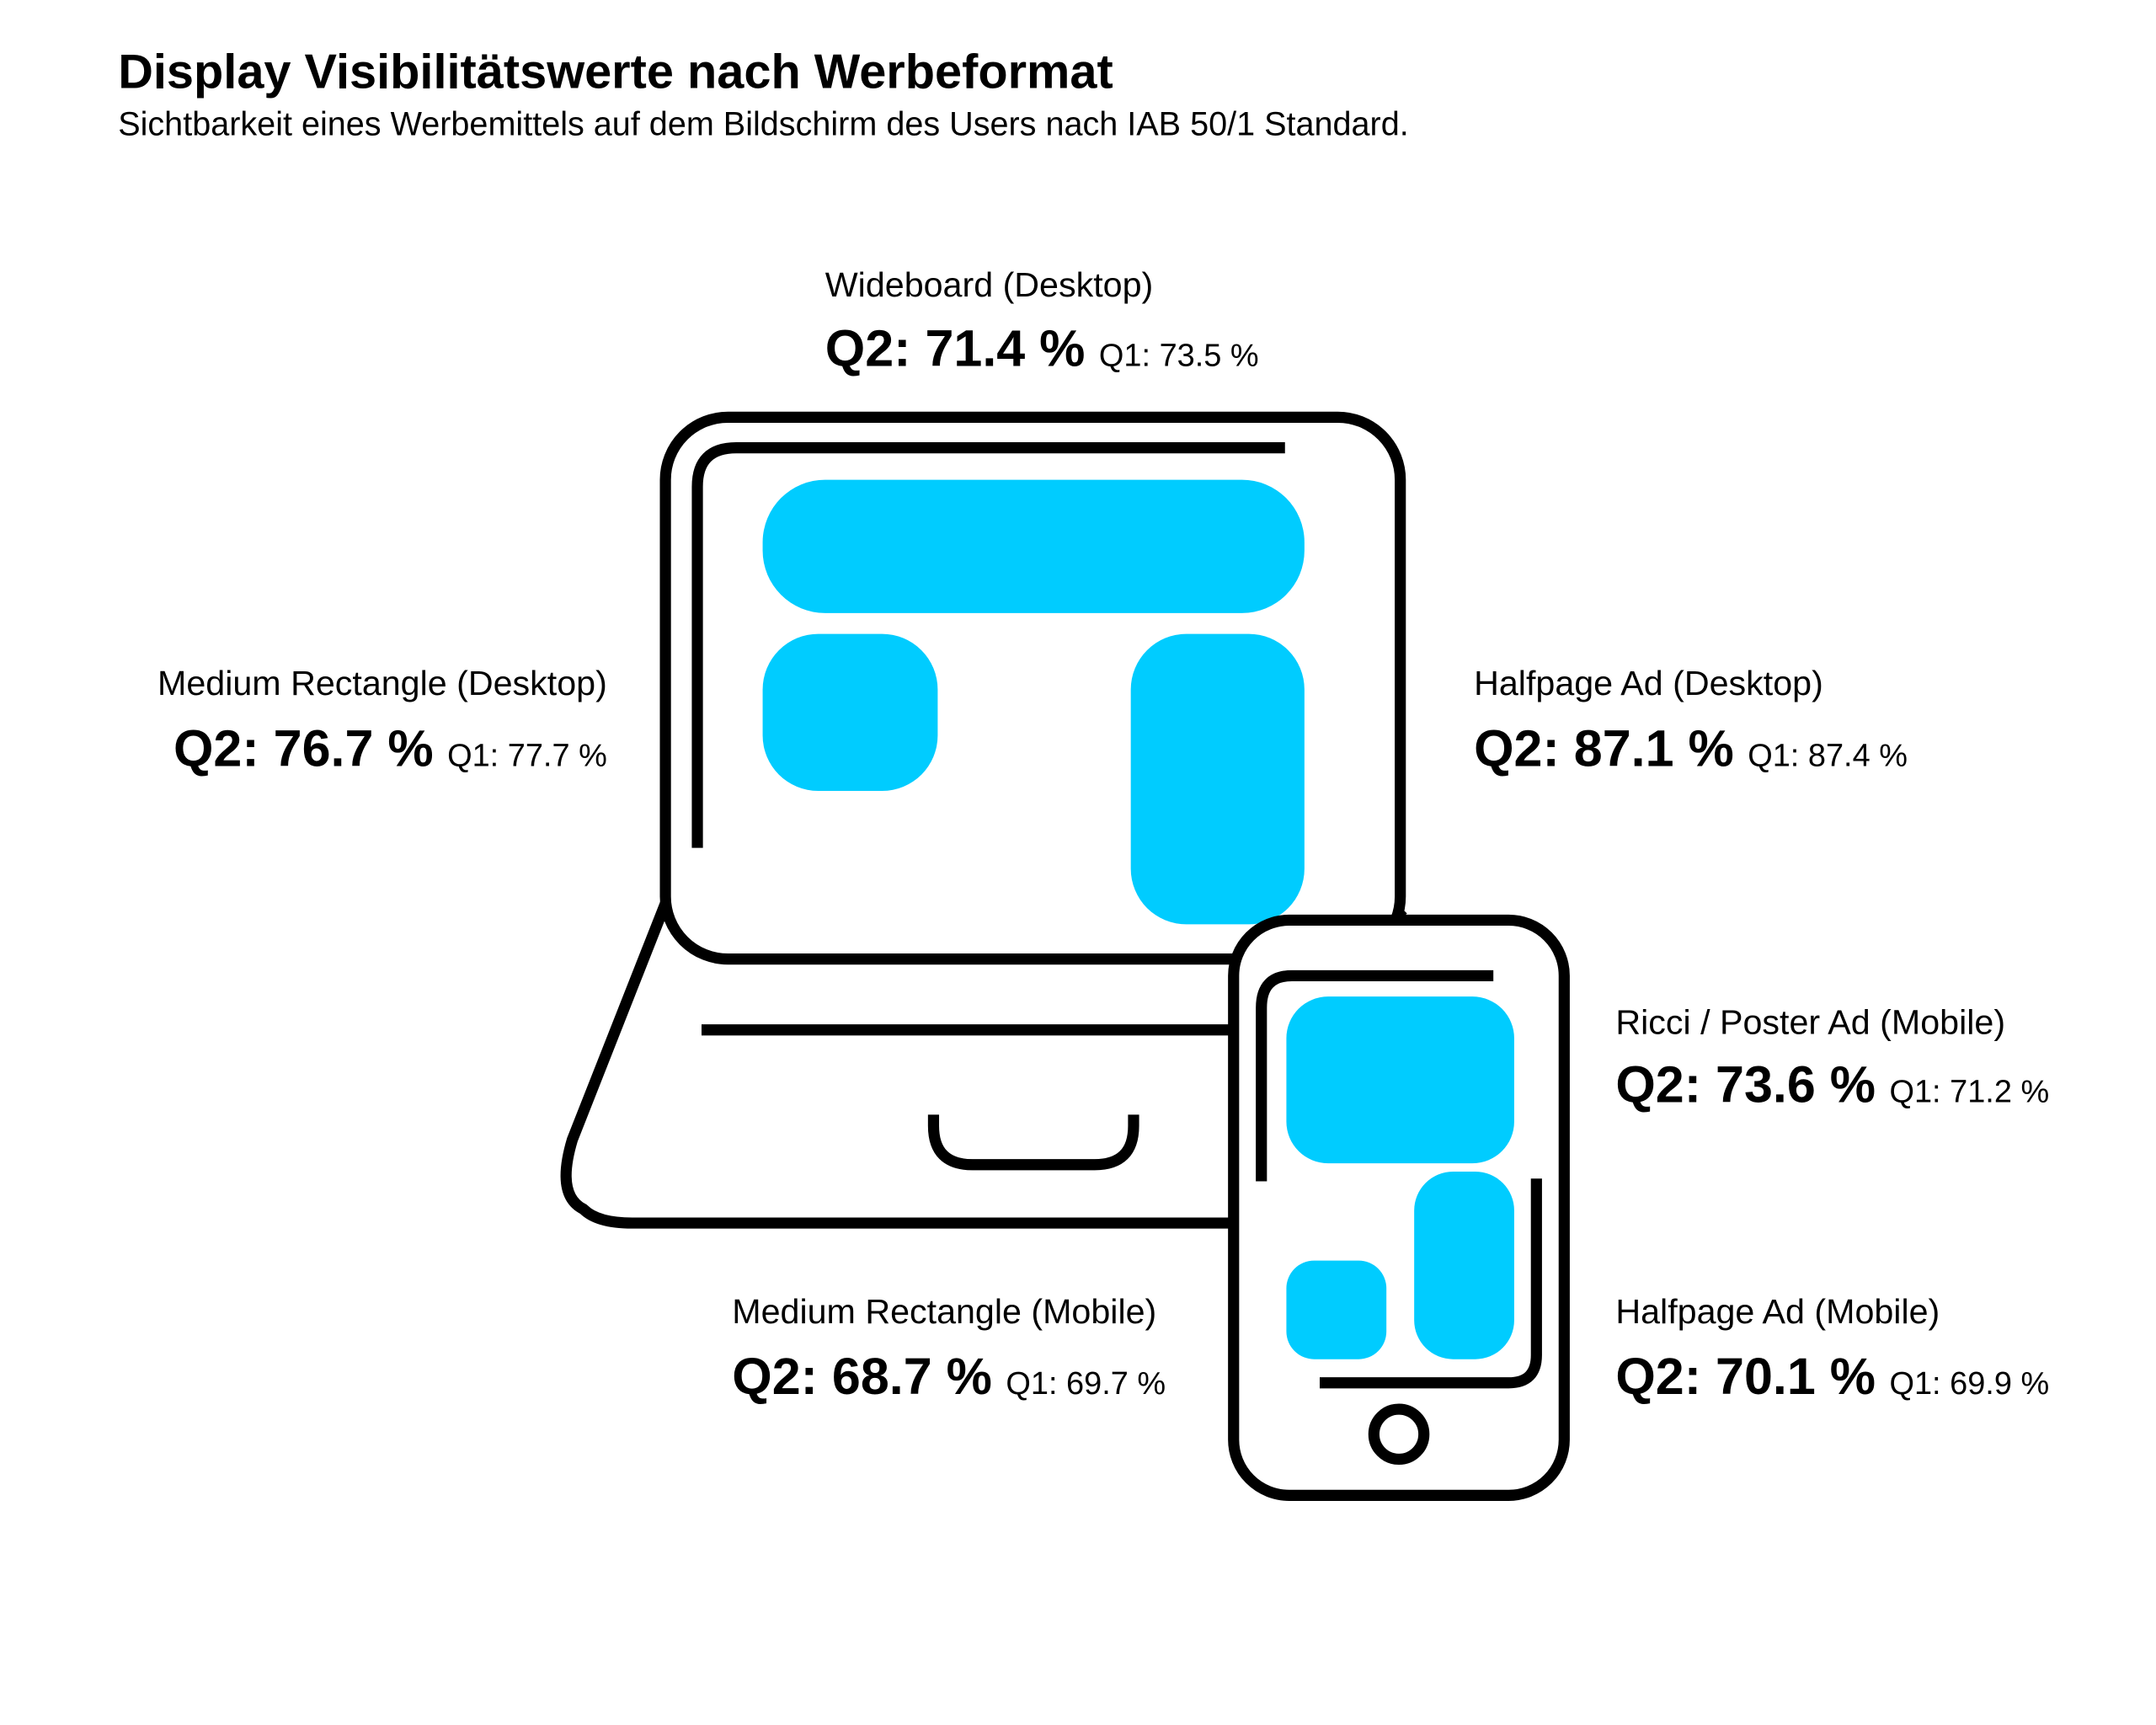 The height and width of the screenshot is (1725, 2156). I want to click on phone-inner-line-top, so click(1375, 1075).